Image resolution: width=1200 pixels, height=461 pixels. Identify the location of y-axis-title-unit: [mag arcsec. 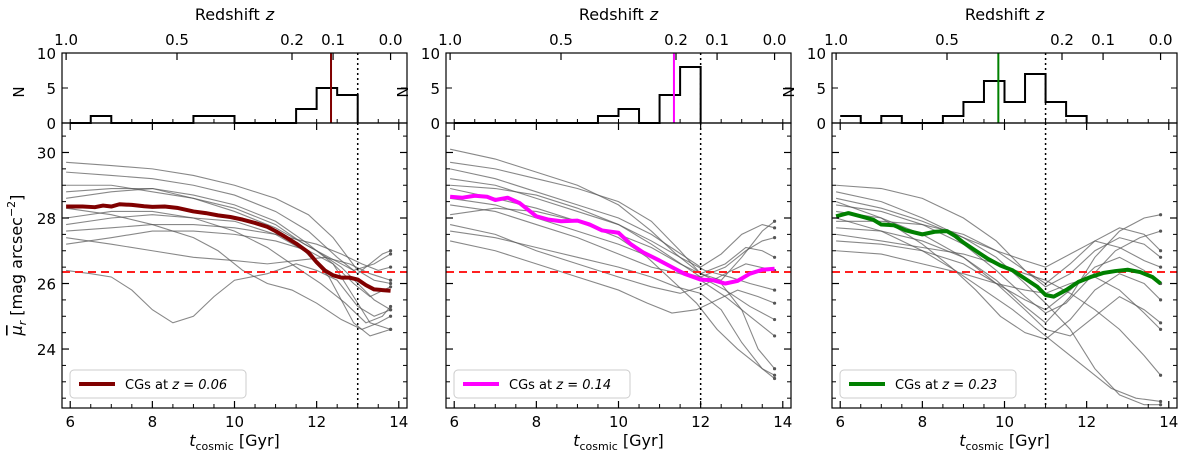
(16, 266).